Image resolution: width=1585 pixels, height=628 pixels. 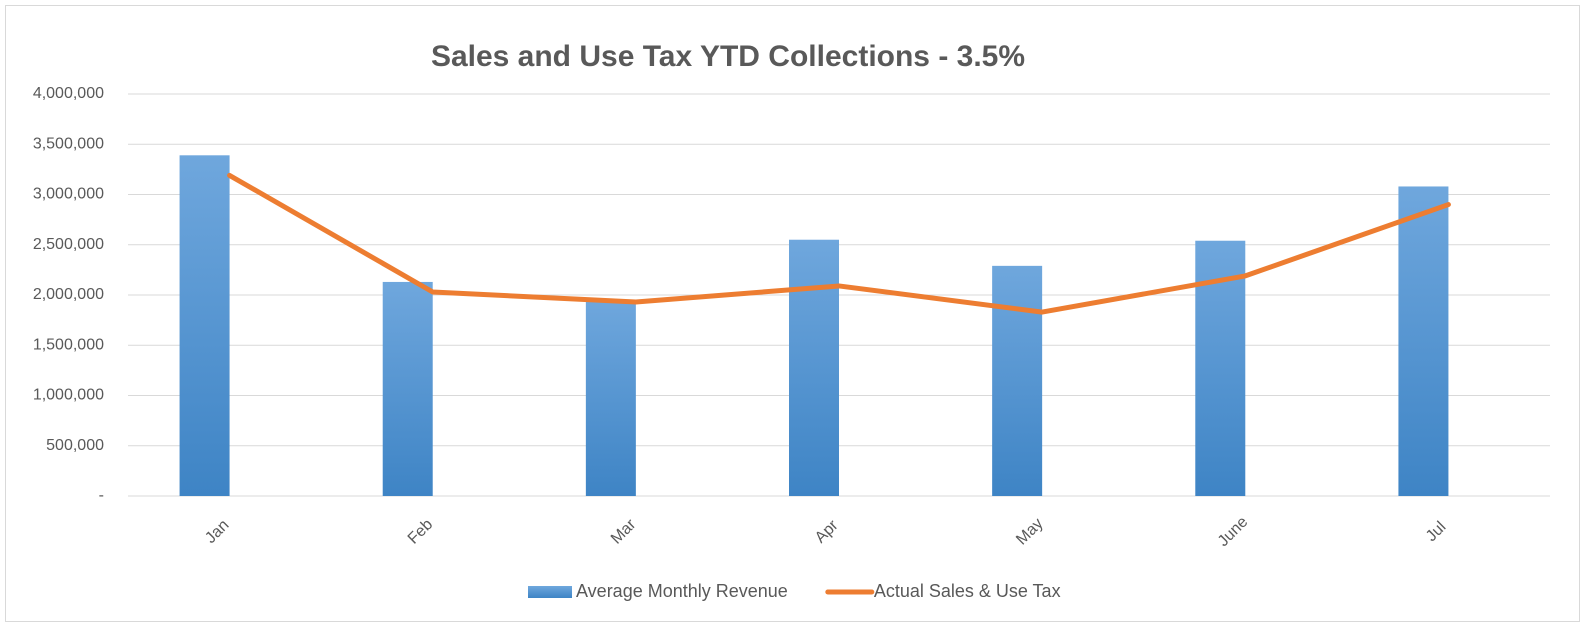 What do you see at coordinates (728, 56) in the screenshot?
I see `chart-title: Sales and Use Tax YTD Collections - 3.5%` at bounding box center [728, 56].